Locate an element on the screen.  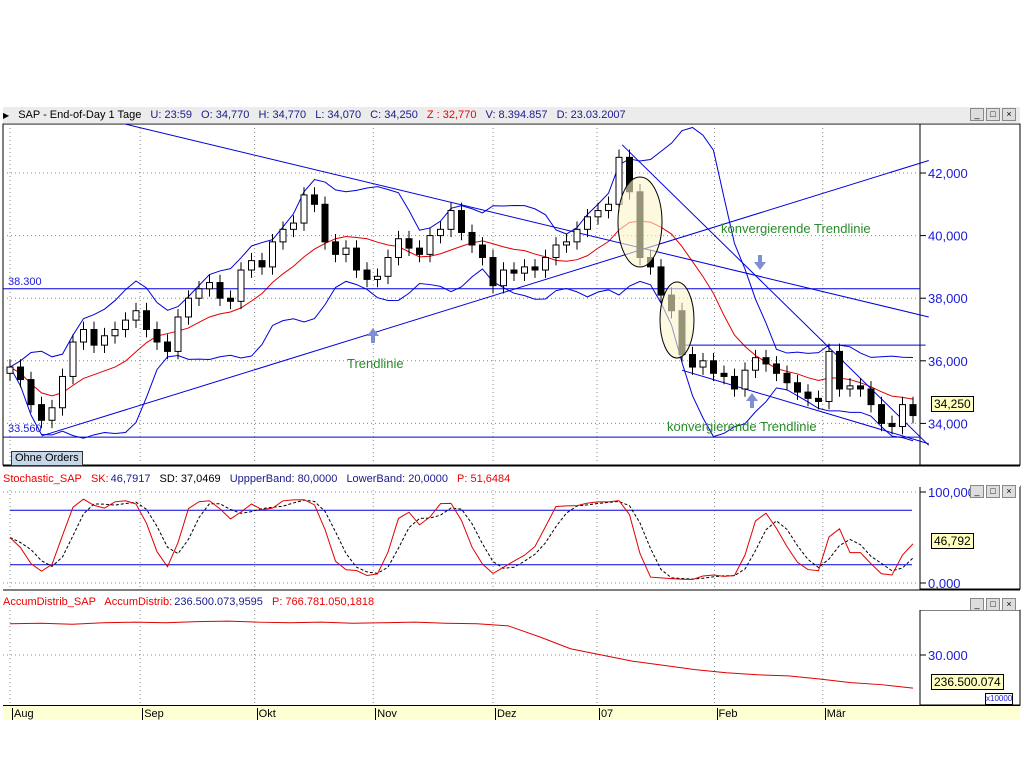
x-tick-label: 07 is located at coordinates (606, 714).